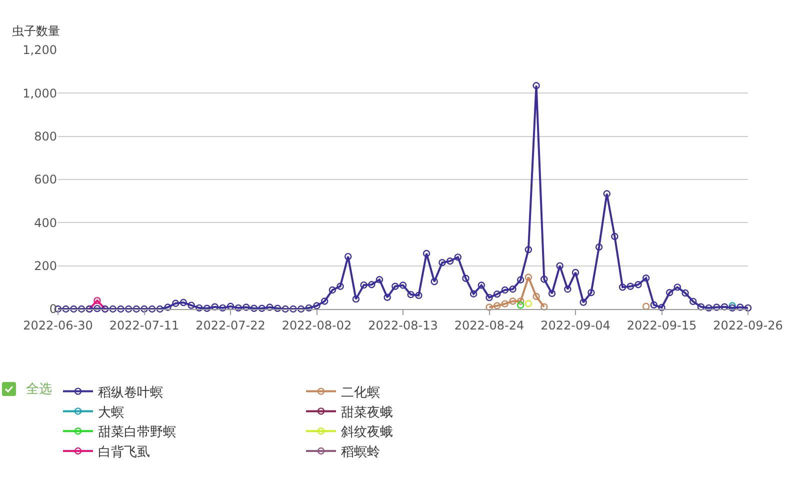  What do you see at coordinates (39, 50) in the screenshot?
I see `y-tick-label: 1,200` at bounding box center [39, 50].